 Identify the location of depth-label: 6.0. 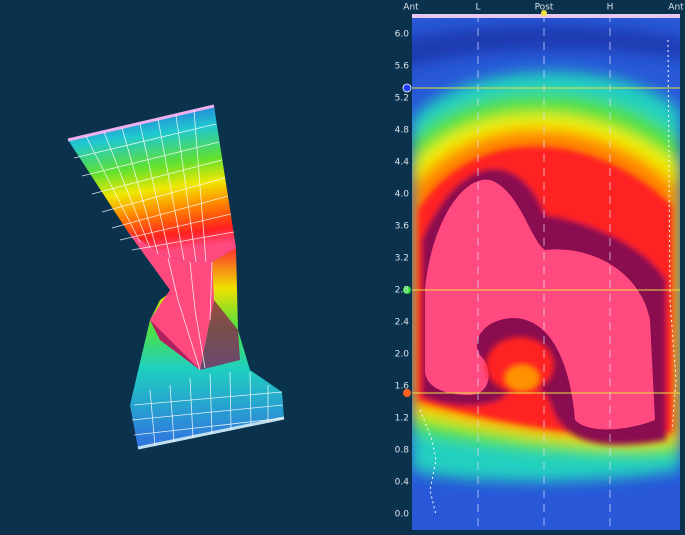
(402, 35).